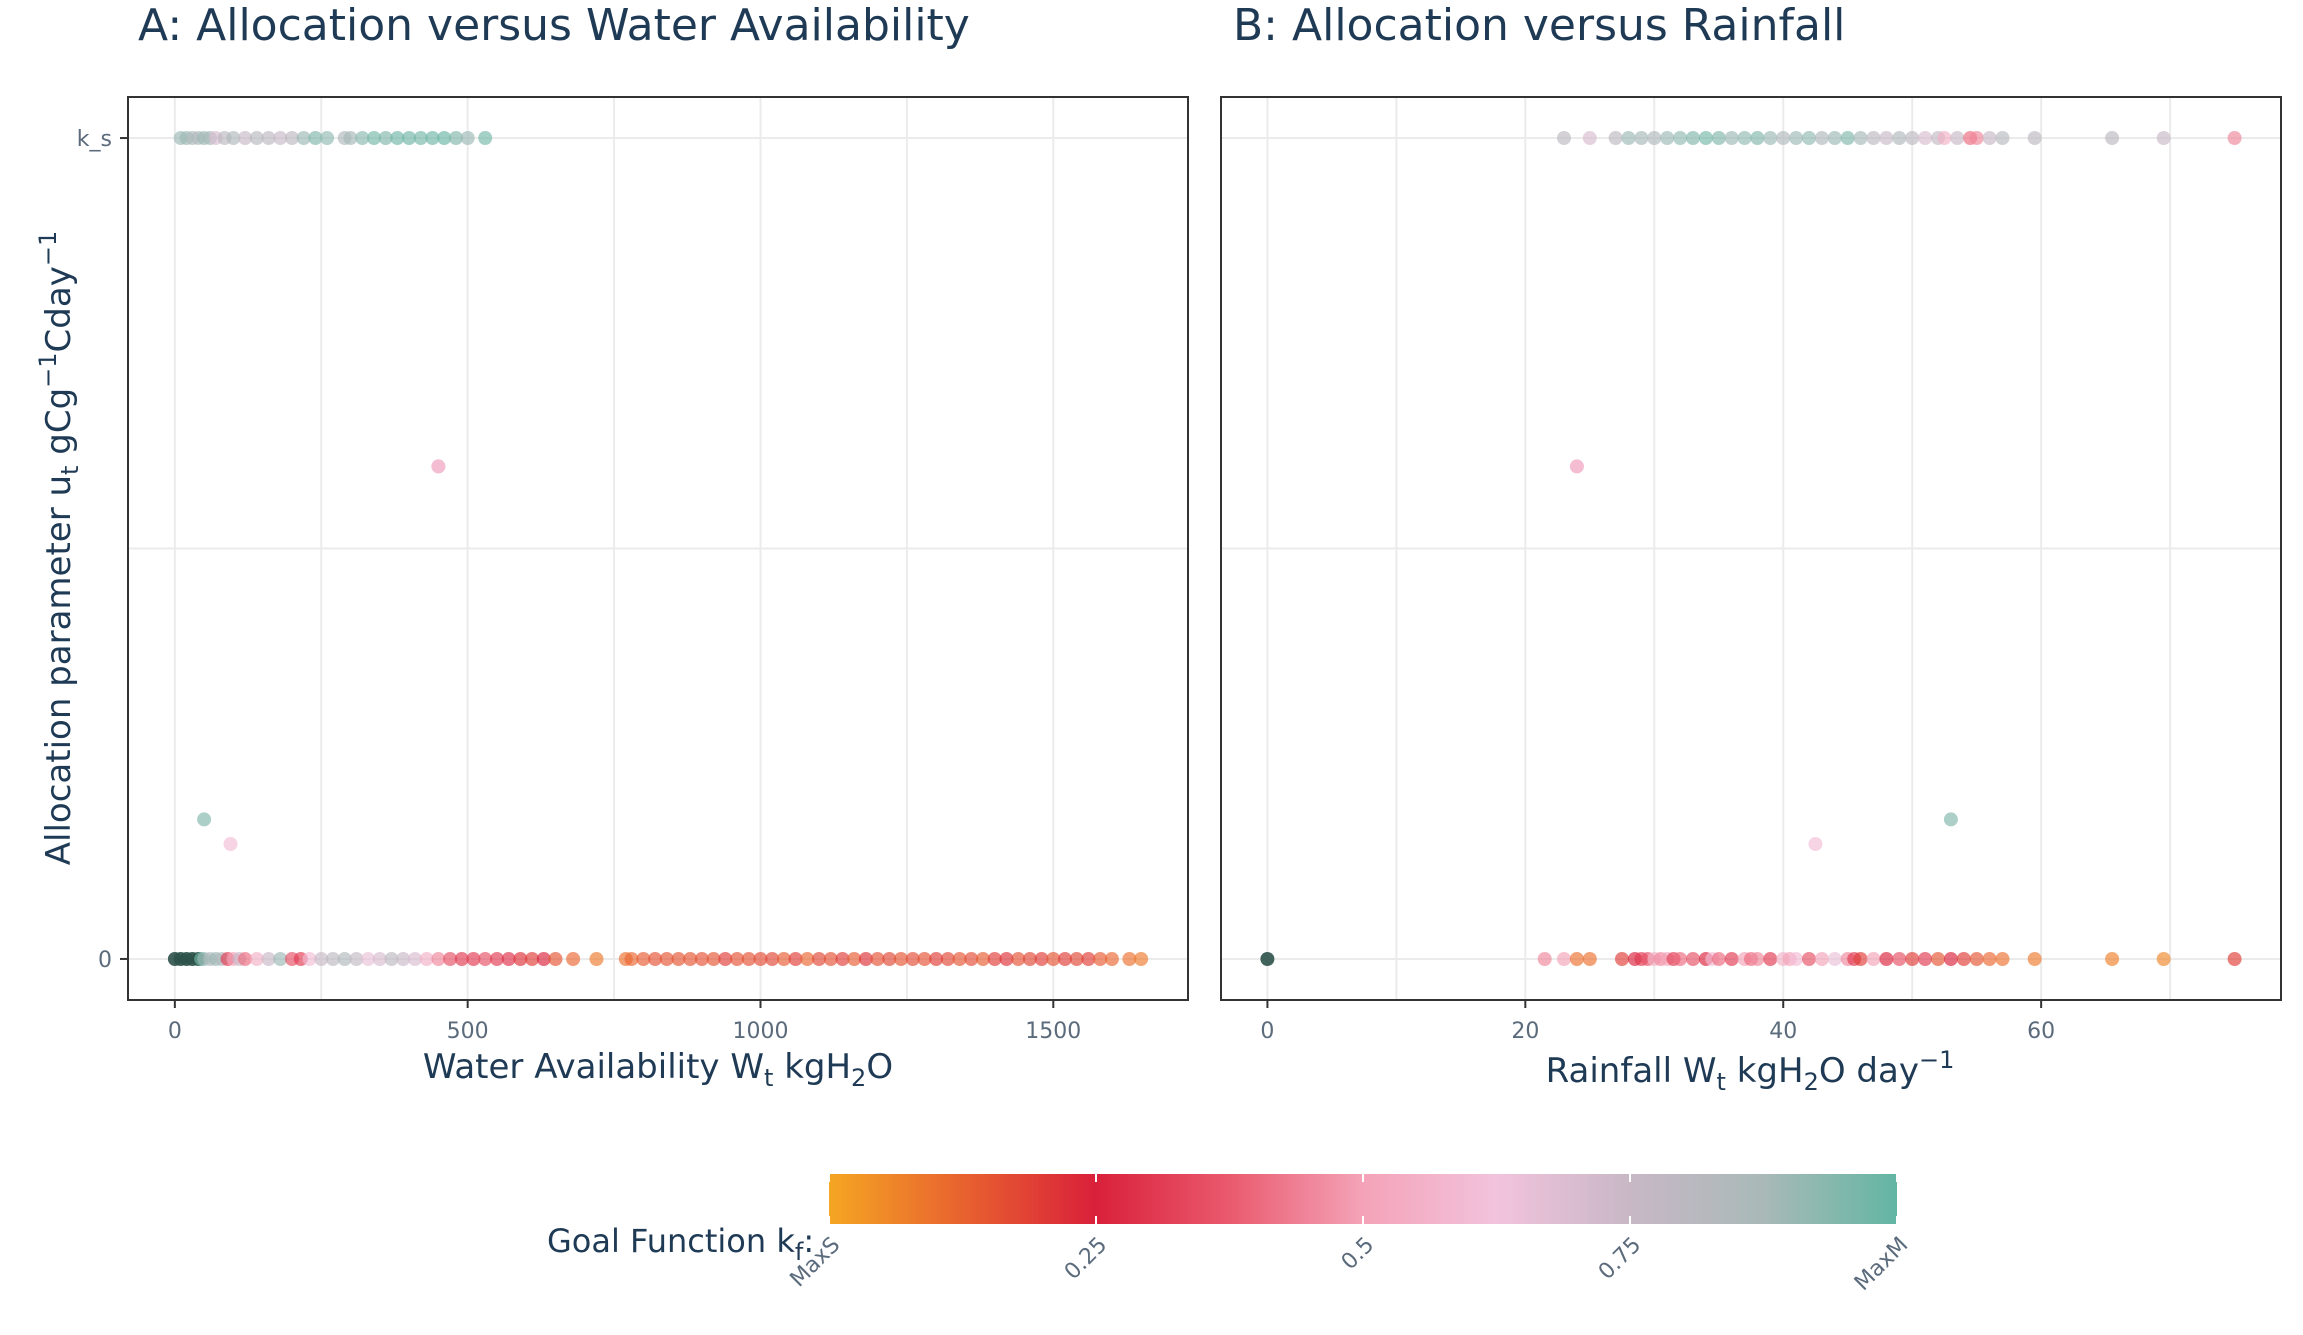  What do you see at coordinates (1358, 1254) in the screenshot?
I see `colorbar-tick-label: 0.5` at bounding box center [1358, 1254].